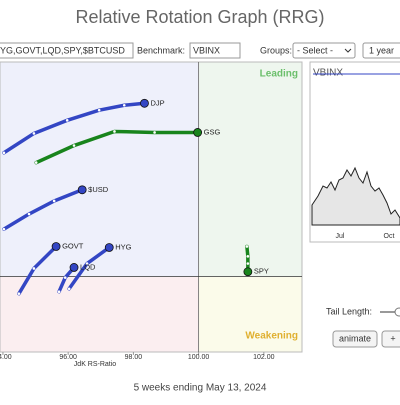  Describe the element at coordinates (261, 271) in the screenshot. I see `series-label: SPY` at that location.